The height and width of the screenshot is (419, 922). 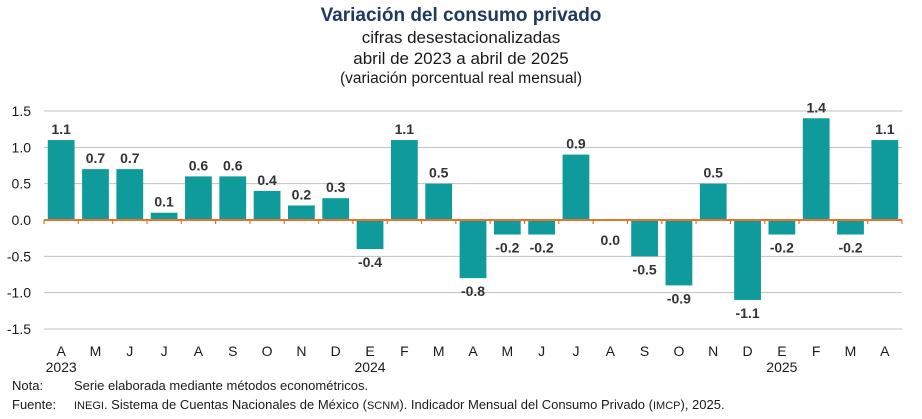 What do you see at coordinates (383, 406) in the screenshot?
I see `source-scnm: SCNM` at bounding box center [383, 406].